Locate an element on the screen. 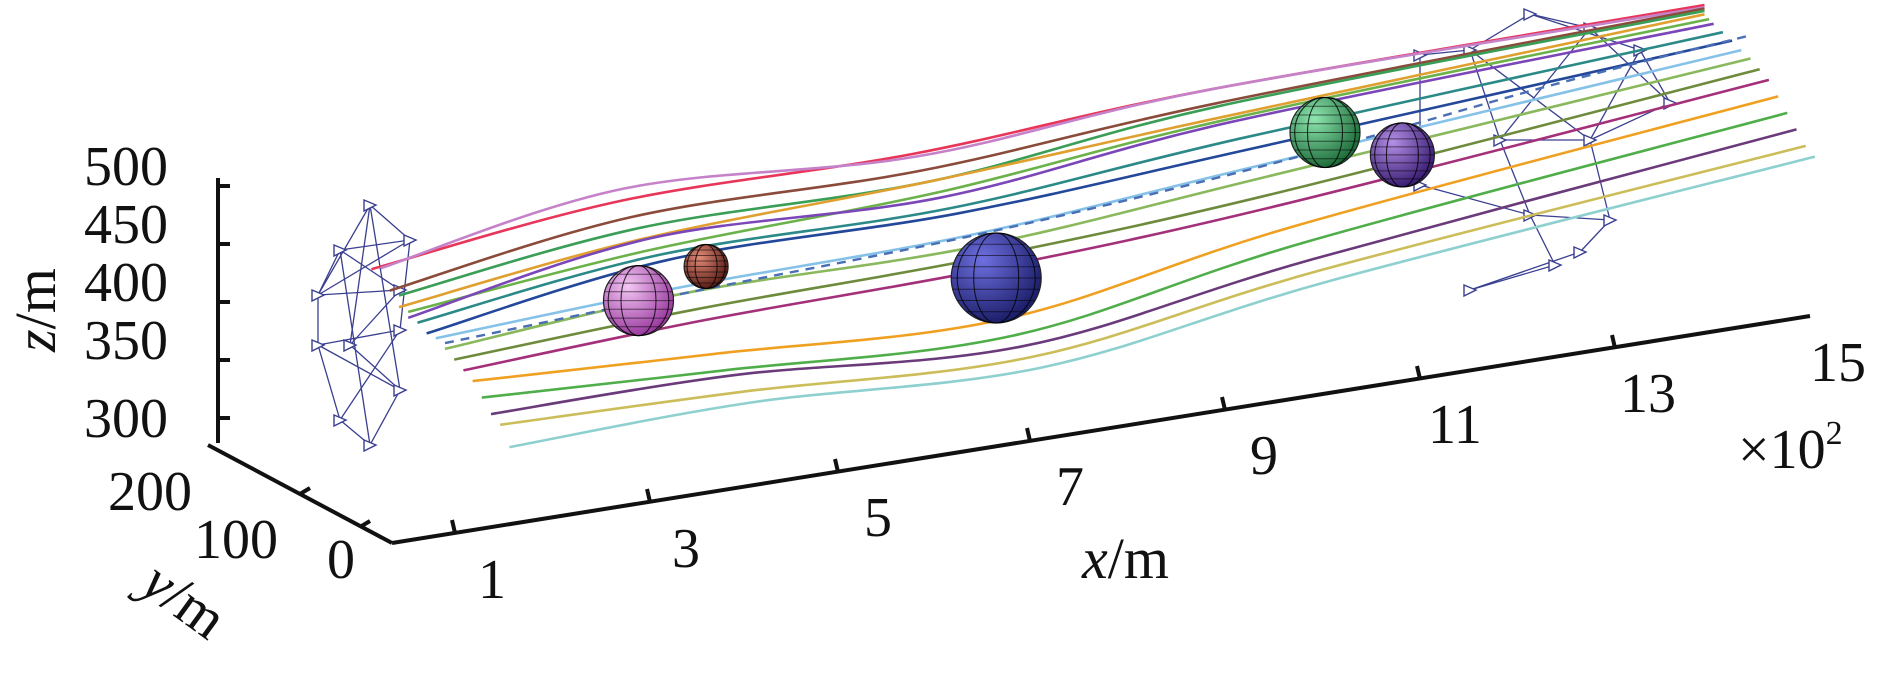  x-axis-multiplier: ×10² is located at coordinates (1790, 448).